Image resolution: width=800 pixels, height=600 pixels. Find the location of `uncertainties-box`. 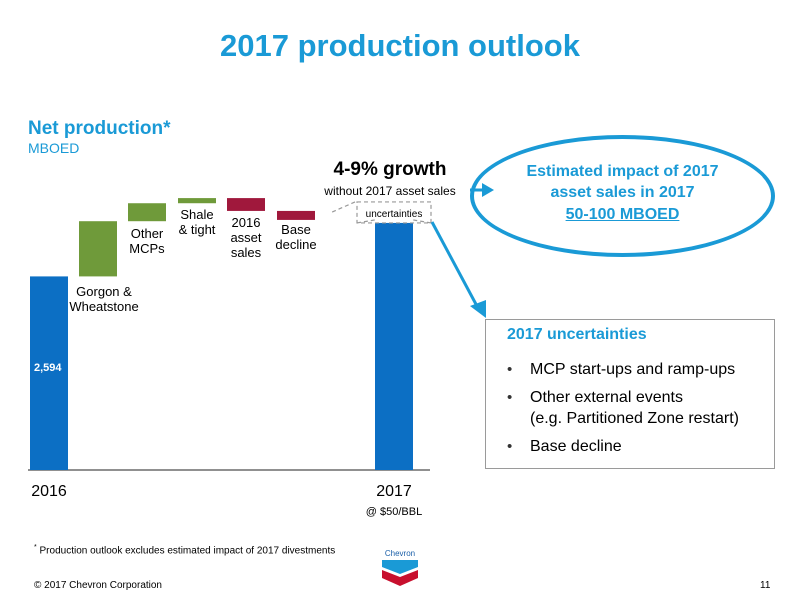

uncertainties-box is located at coordinates (630, 394).